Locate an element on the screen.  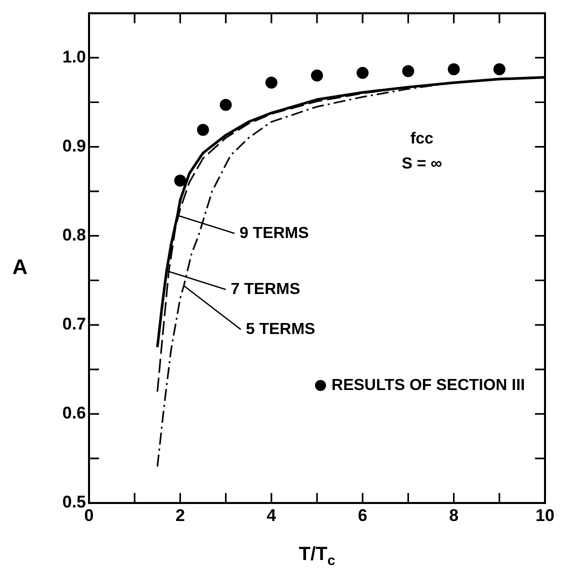
y-axis-title: A is located at coordinates (20, 267).